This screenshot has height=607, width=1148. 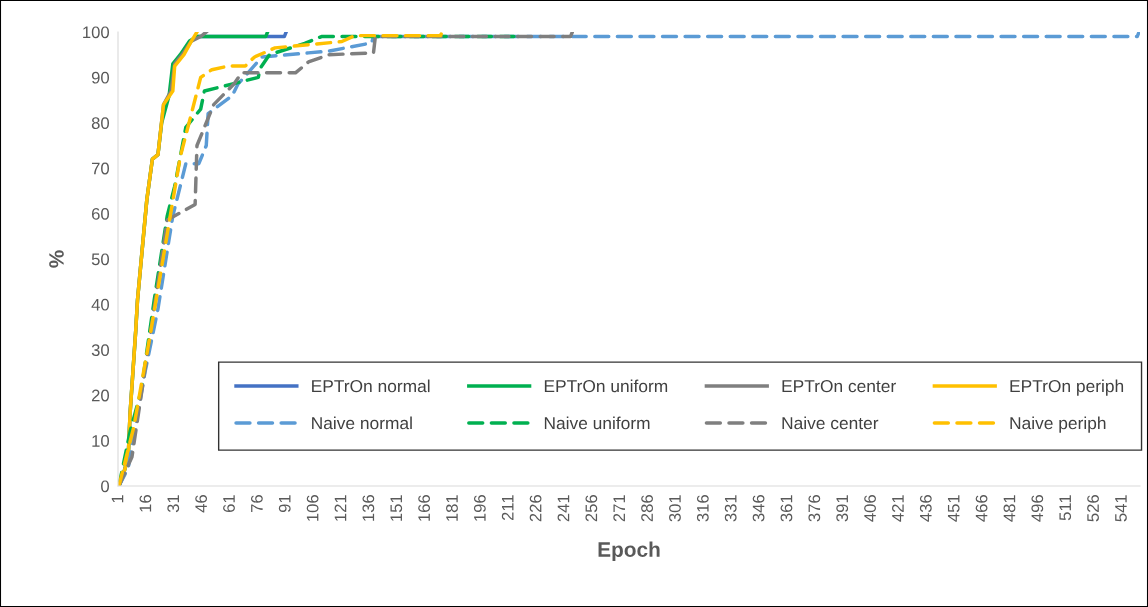 What do you see at coordinates (647, 508) in the screenshot?
I see `x-tick-label: 286` at bounding box center [647, 508].